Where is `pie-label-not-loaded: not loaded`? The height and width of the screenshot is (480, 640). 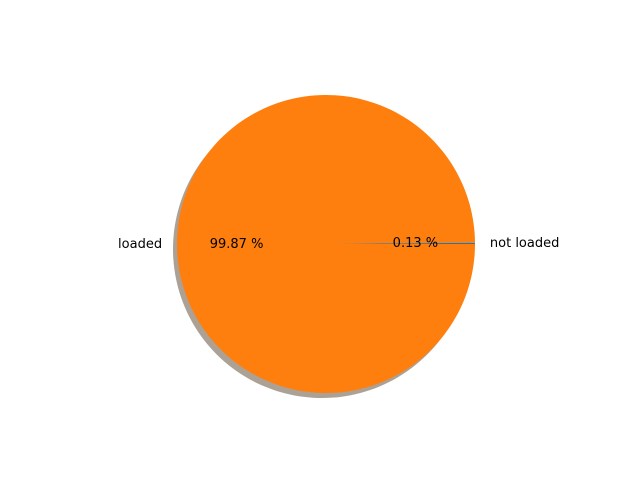
pie-label-not-loaded: not loaded is located at coordinates (524, 243).